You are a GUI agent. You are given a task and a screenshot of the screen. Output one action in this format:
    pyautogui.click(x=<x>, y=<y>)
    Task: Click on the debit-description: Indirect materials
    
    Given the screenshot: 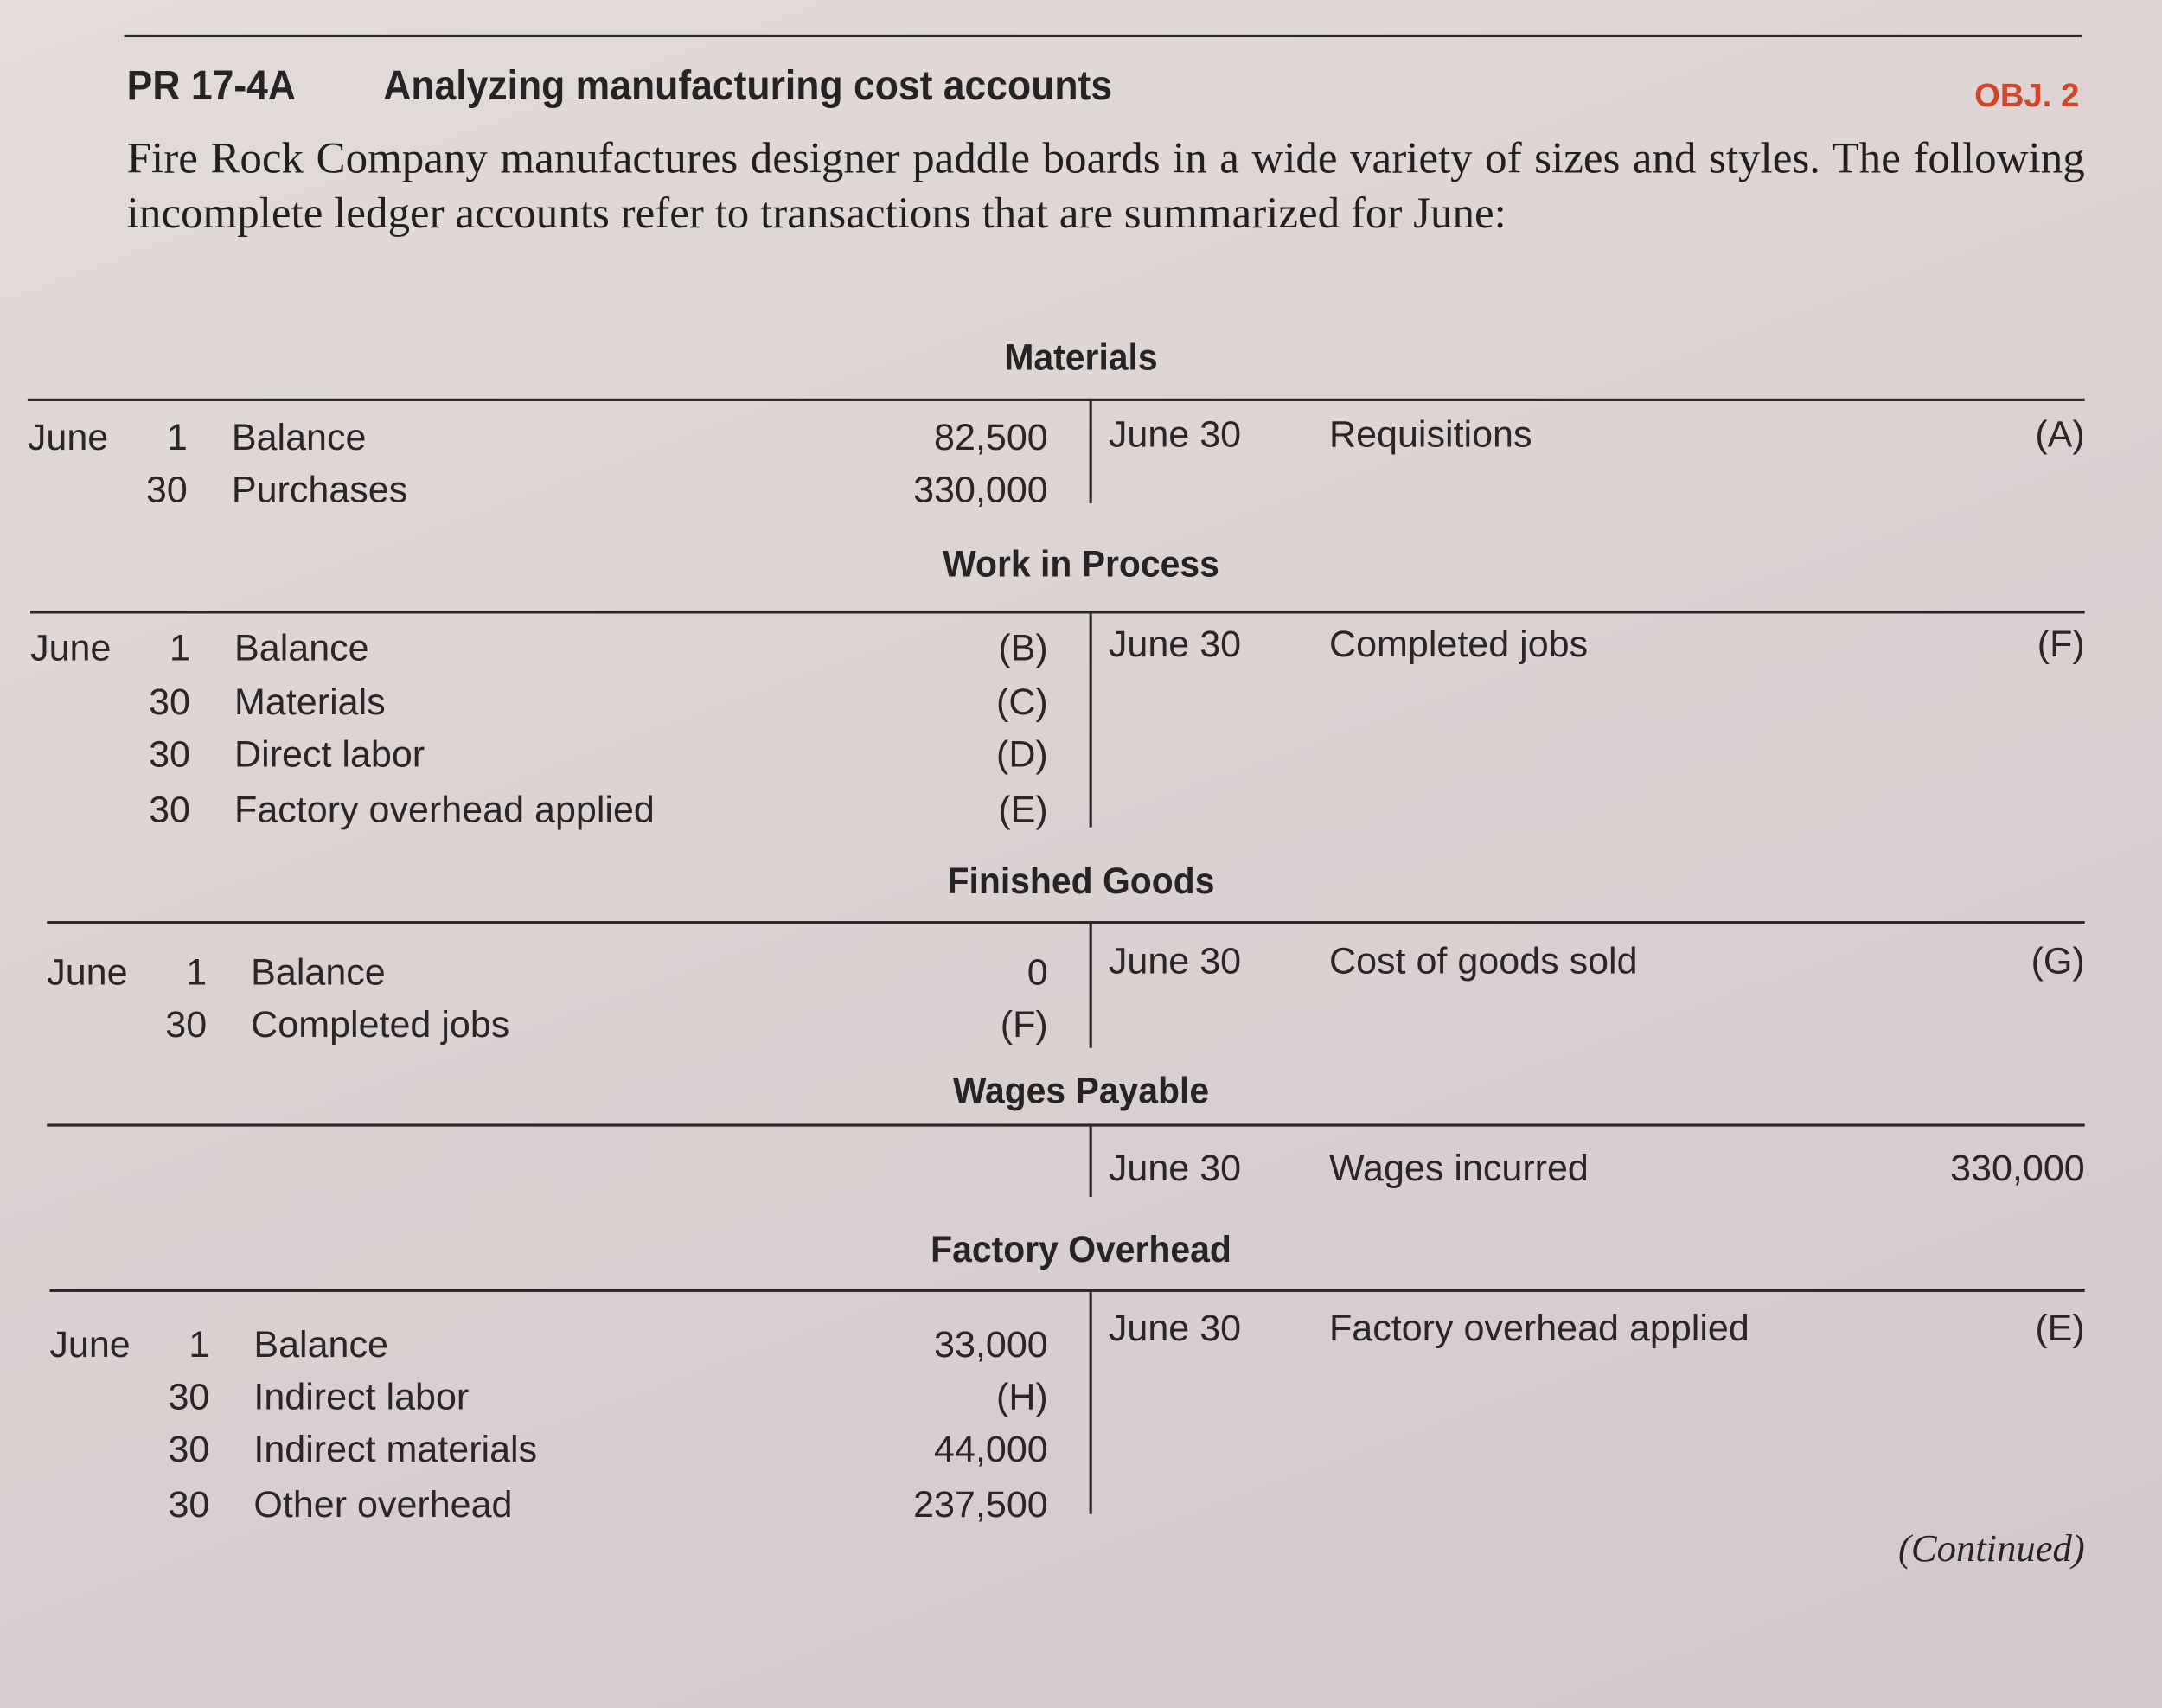 What is the action you would take?
    pyautogui.click(x=395, y=1449)
    